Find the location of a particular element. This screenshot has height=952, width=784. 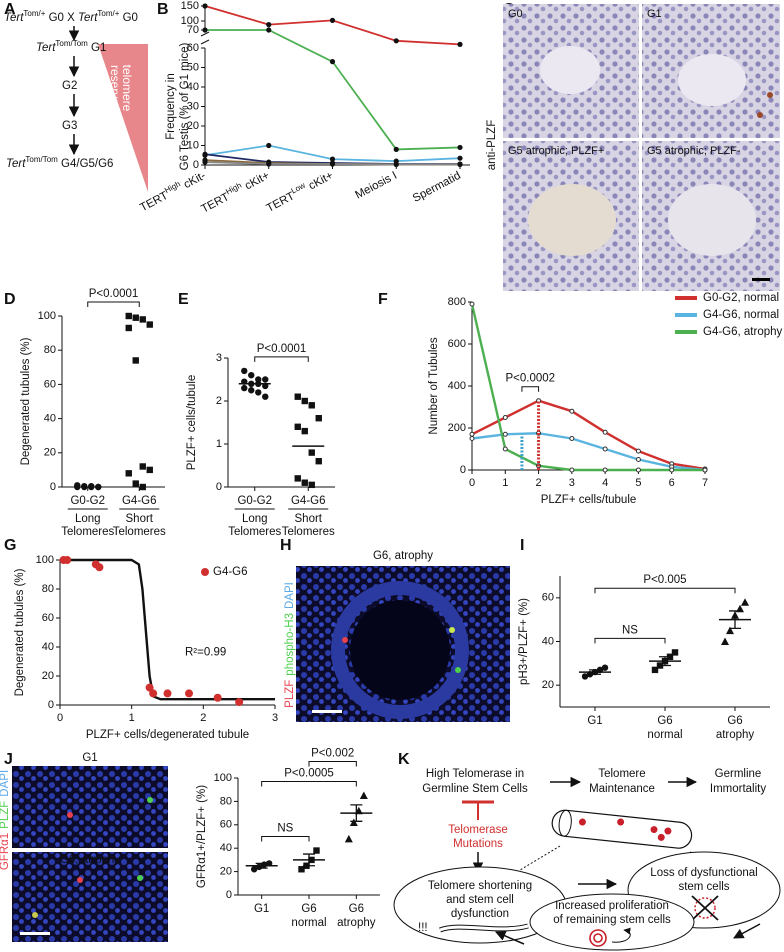

legend-label: G4-G6 is located at coordinates (230, 572).